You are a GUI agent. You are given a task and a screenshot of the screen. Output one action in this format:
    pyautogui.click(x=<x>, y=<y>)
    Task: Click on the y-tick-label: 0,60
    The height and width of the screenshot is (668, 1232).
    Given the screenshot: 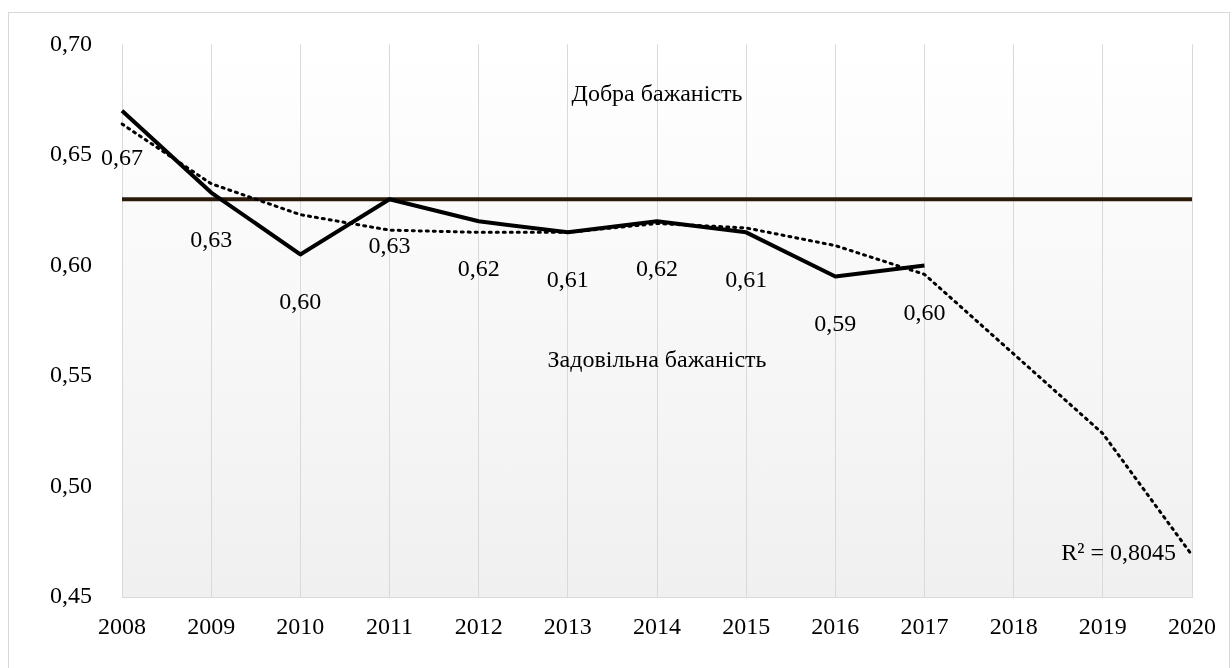 What is the action you would take?
    pyautogui.click(x=71, y=263)
    